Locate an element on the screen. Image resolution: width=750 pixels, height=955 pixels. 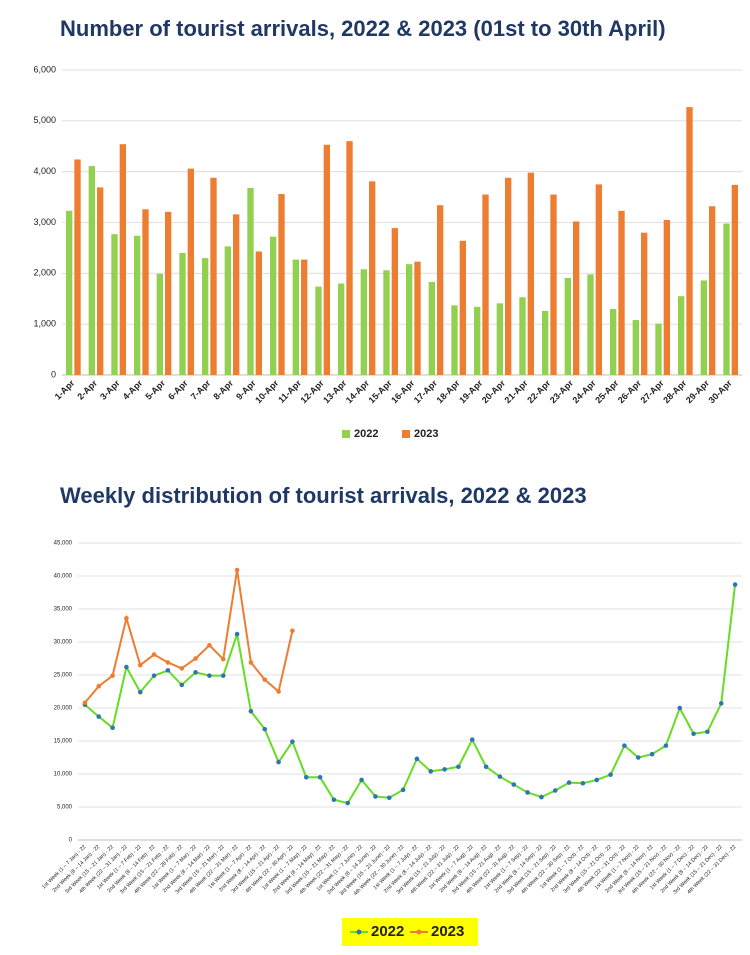
x-tick-label: 7-Apr is located at coordinates (201, 390).